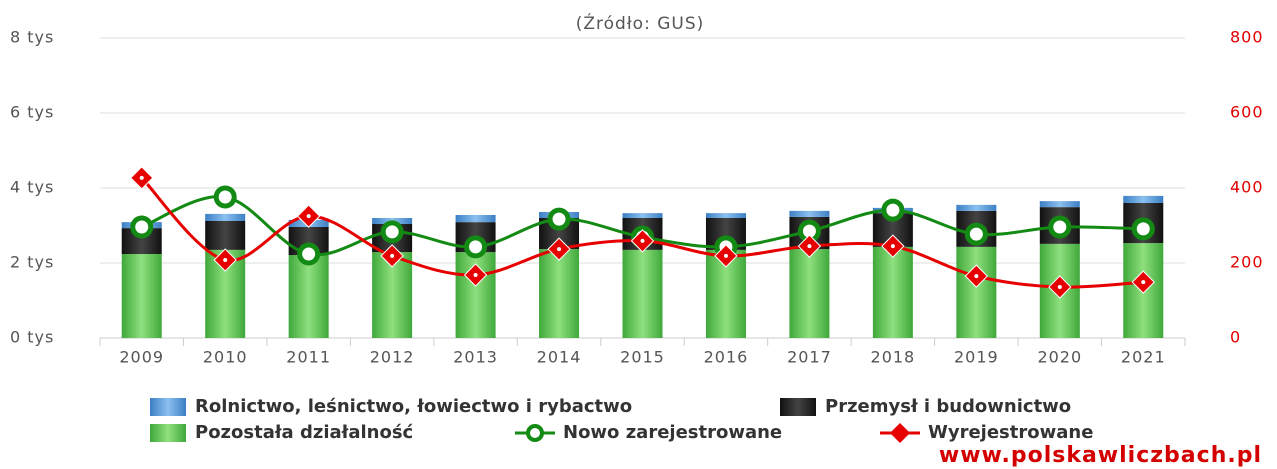 The height and width of the screenshot is (469, 1277). What do you see at coordinates (1247, 37) in the screenshot?
I see `y2-tick-label: 800` at bounding box center [1247, 37].